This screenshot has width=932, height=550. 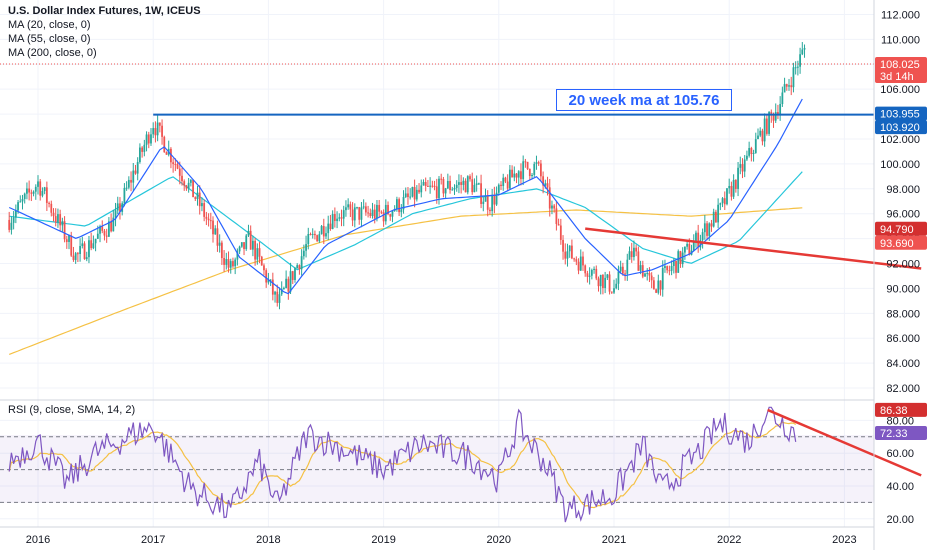 What do you see at coordinates (900, 140) in the screenshot?
I see `price-tick-label: 102.000` at bounding box center [900, 140].